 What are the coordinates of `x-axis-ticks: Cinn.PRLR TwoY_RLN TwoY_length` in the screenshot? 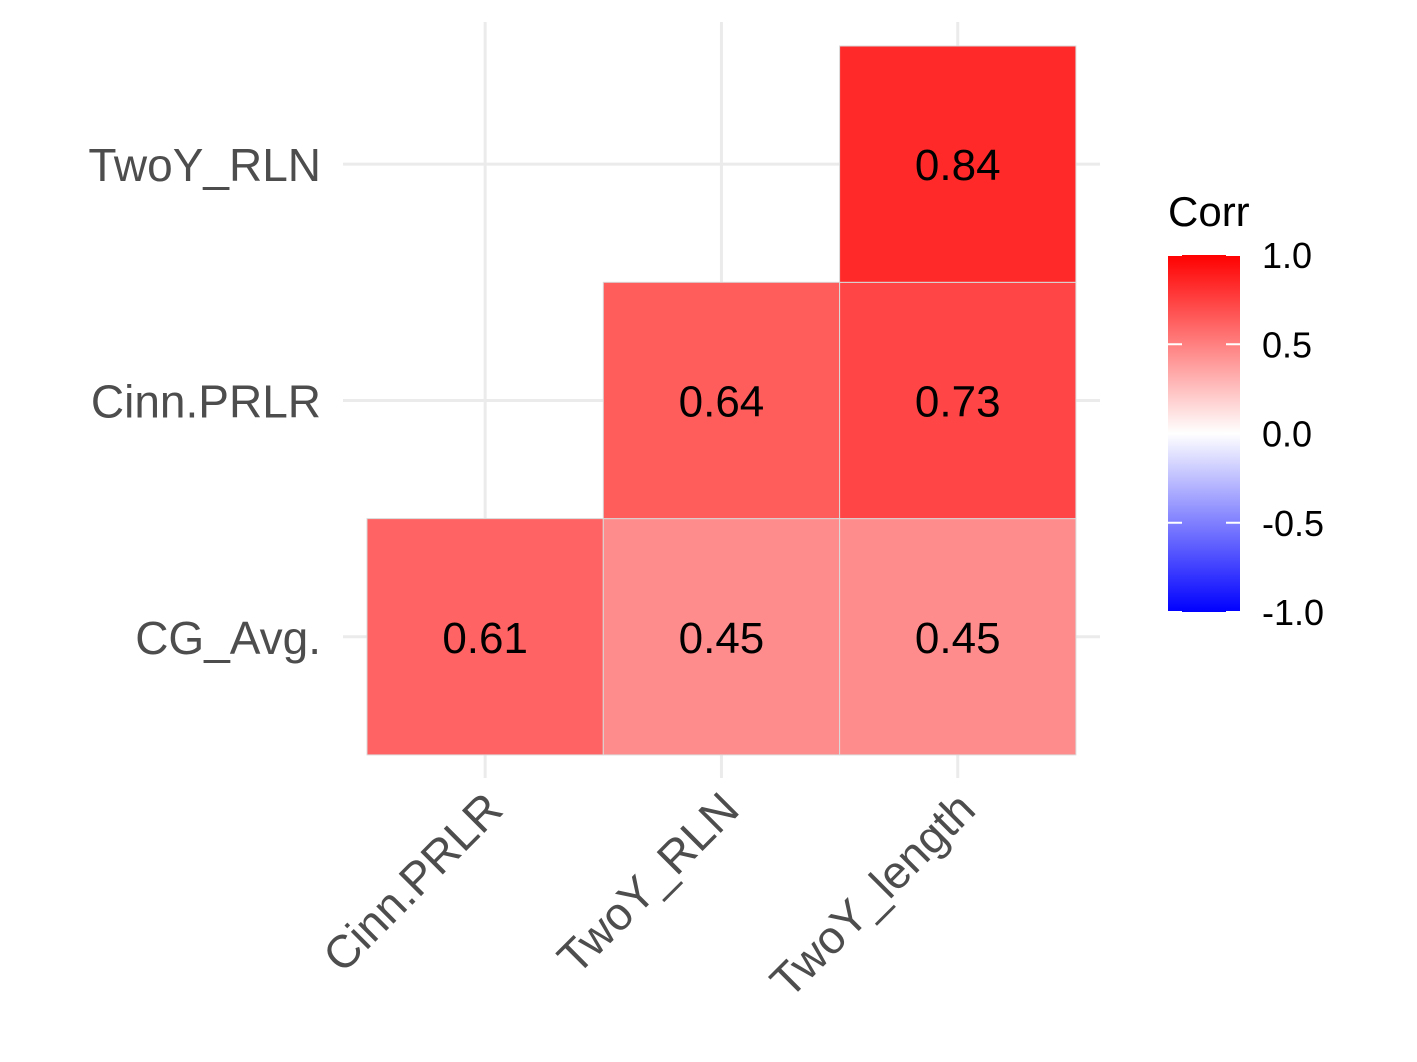 It's located at (649, 894).